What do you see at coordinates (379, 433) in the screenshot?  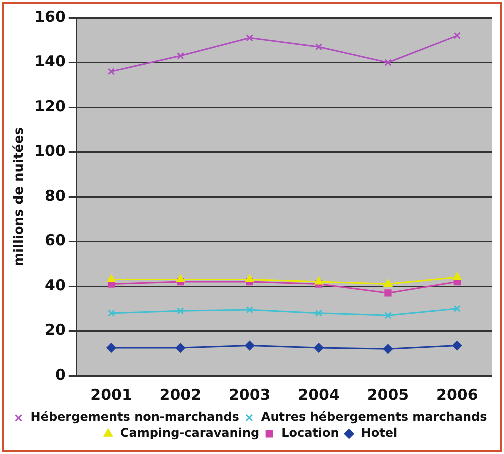 I see `legend-label: Hotel` at bounding box center [379, 433].